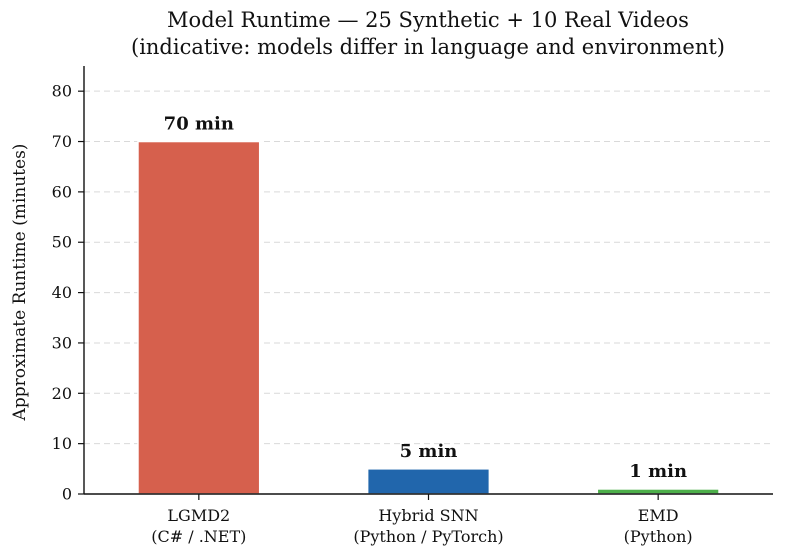 The width and height of the screenshot is (785, 557). What do you see at coordinates (62, 393) in the screenshot?
I see `y-tick-label: 20` at bounding box center [62, 393].